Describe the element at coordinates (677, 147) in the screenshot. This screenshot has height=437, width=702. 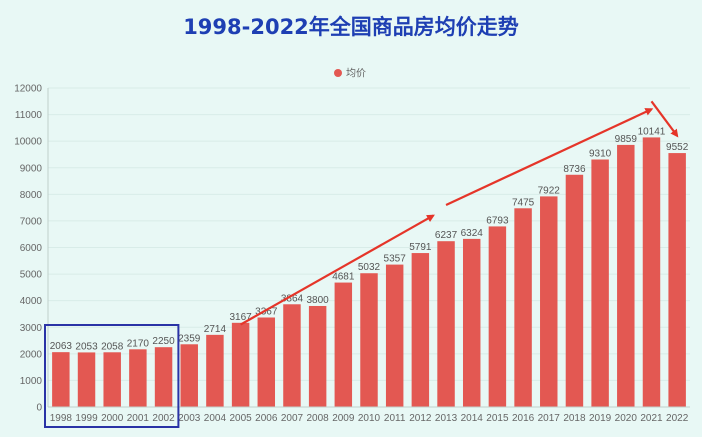
I see `data-label: 9552` at that location.